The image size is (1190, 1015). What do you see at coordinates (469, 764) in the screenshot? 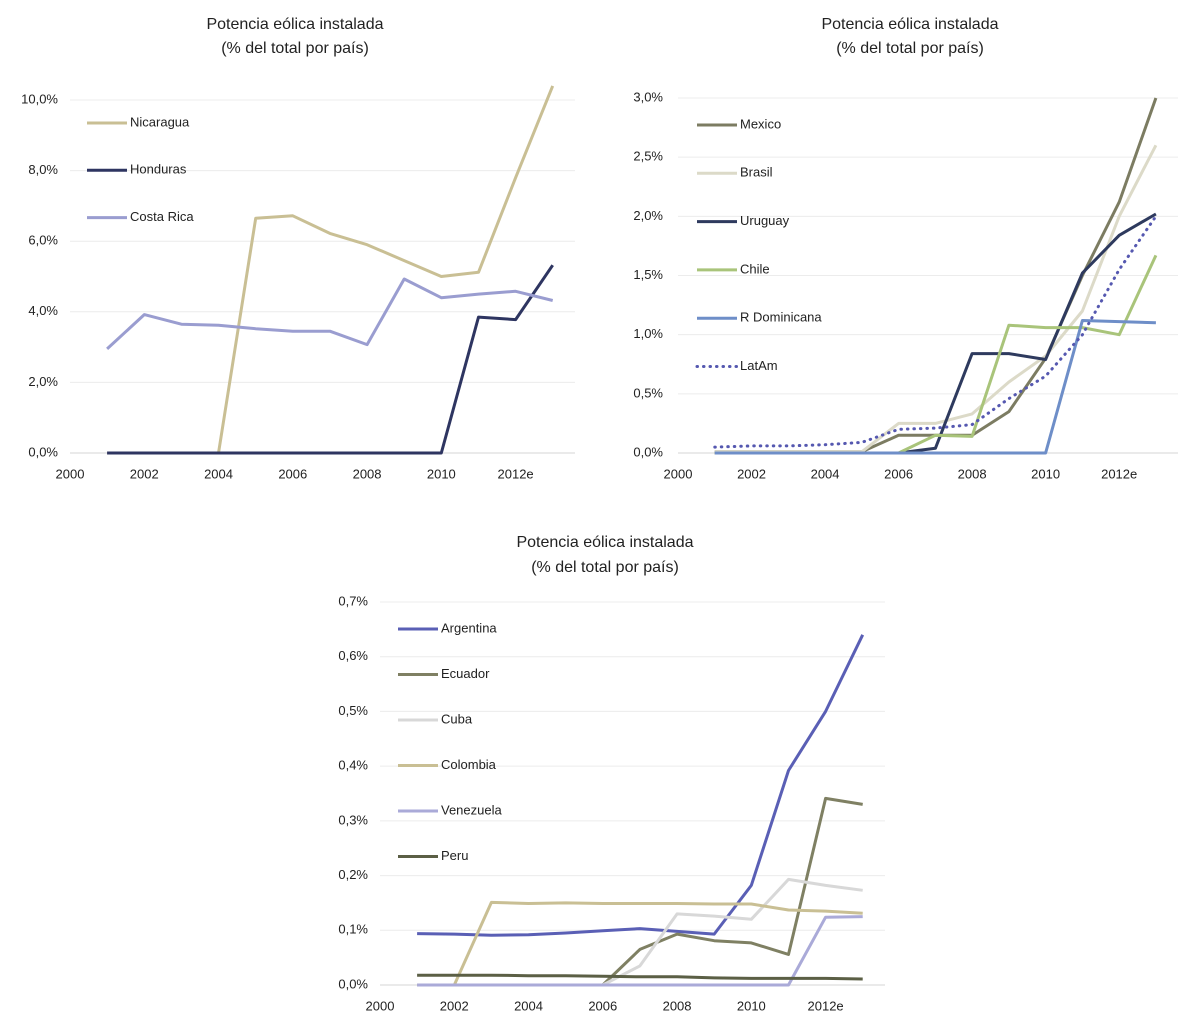
I see `legend-label: Colombia` at bounding box center [469, 764].